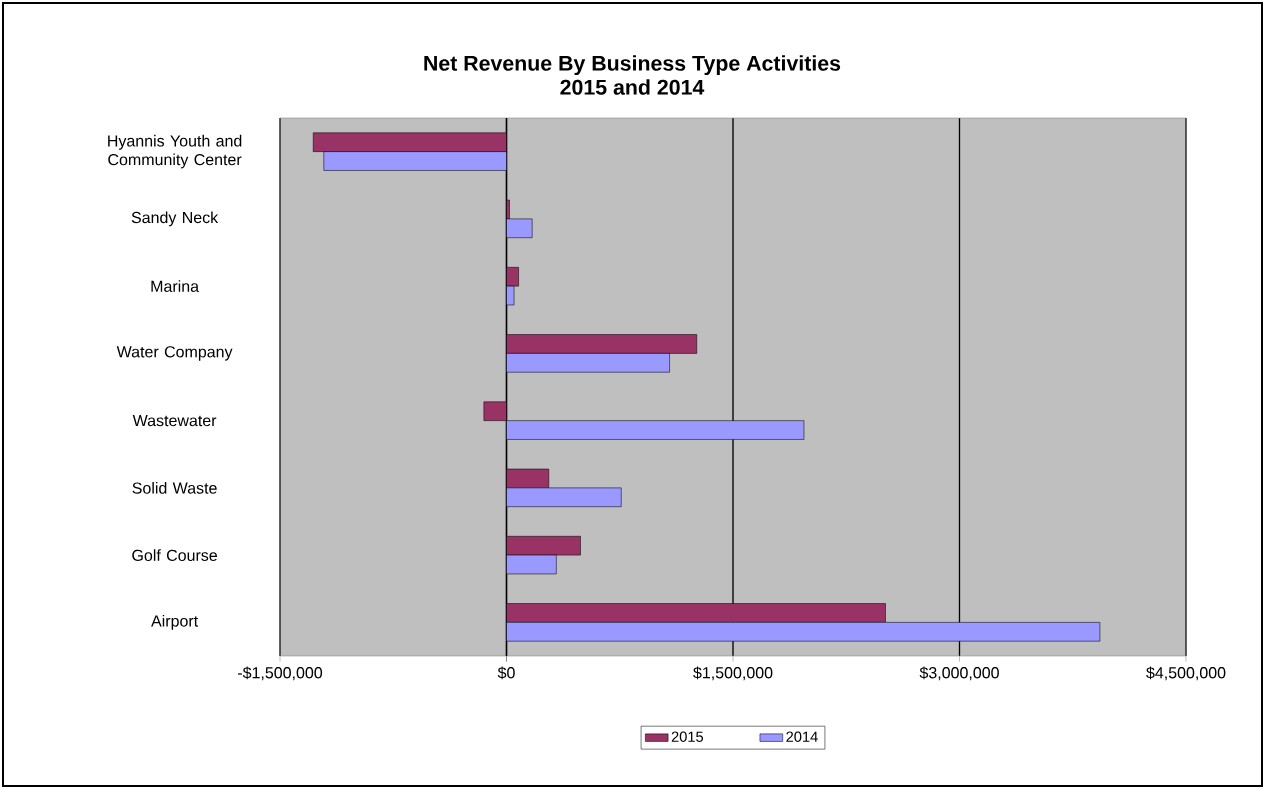 The width and height of the screenshot is (1265, 789). I want to click on y-tick-label: Water Company, so click(174, 353).